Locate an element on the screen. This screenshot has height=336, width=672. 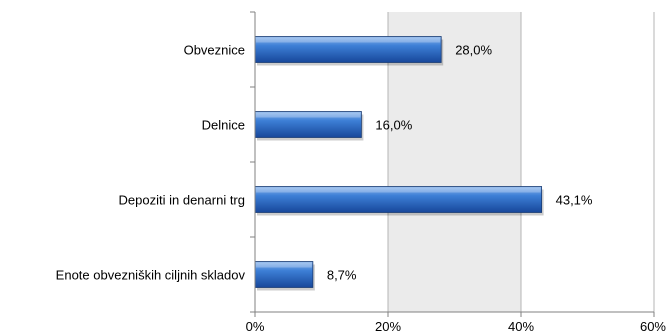
x-tick-label: 40% is located at coordinates (521, 326).